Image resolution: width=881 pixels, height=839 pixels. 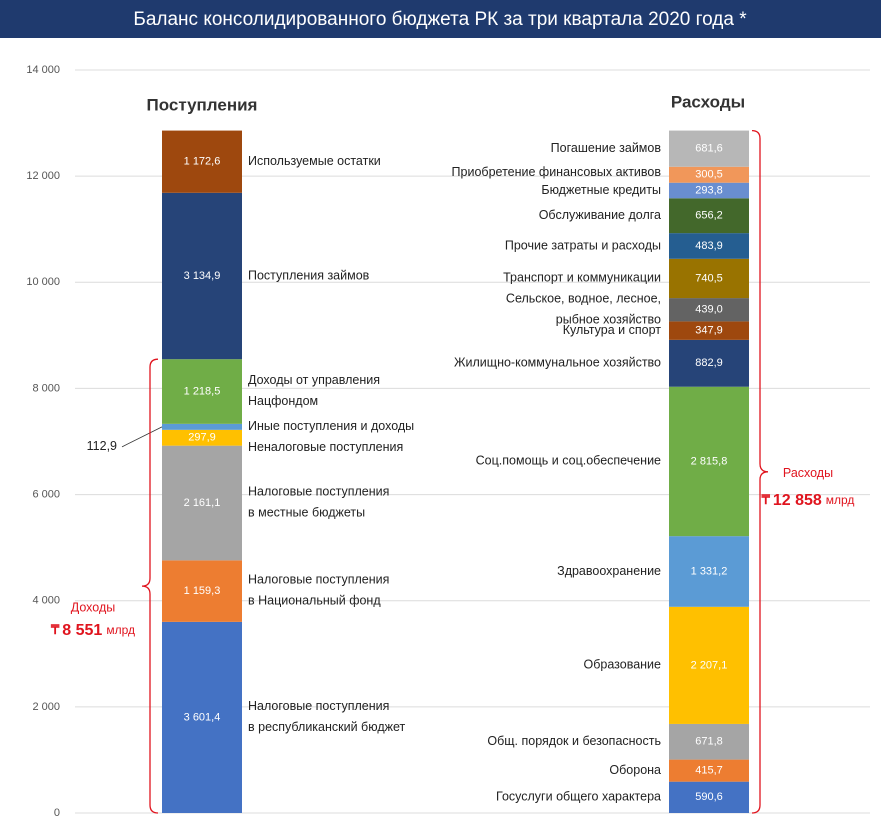 I want to click on segment-label: Образование, so click(x=623, y=665).